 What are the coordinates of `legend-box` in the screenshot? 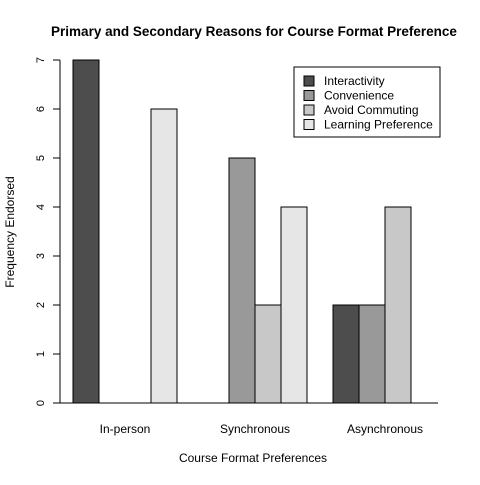 It's located at (367, 102).